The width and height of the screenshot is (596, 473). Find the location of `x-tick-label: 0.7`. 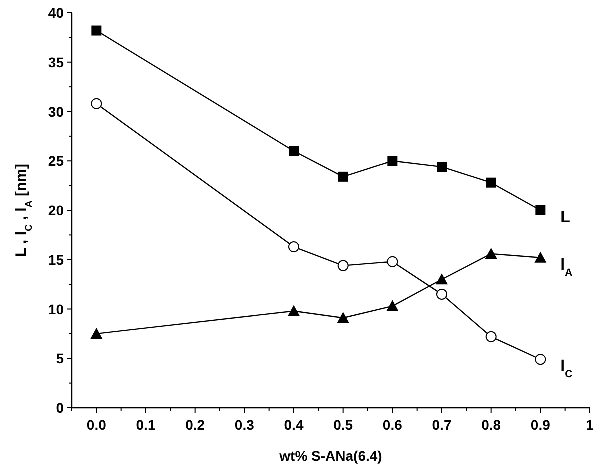

x-tick-label: 0.7 is located at coordinates (442, 425).